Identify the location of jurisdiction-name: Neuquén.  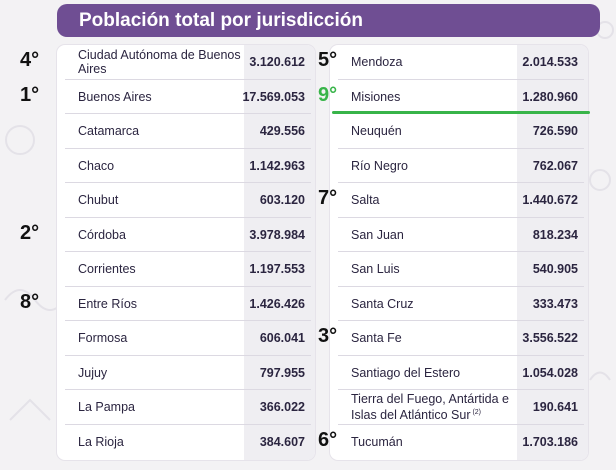
(376, 131).